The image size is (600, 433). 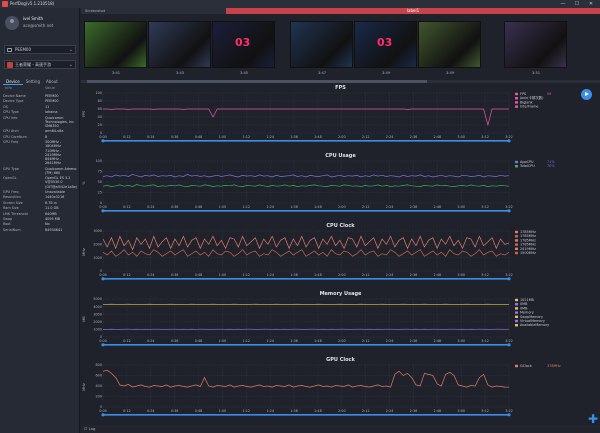 What do you see at coordinates (40, 64) in the screenshot?
I see `app-select: 王者荣耀 - 高速手游 ⌄` at bounding box center [40, 64].